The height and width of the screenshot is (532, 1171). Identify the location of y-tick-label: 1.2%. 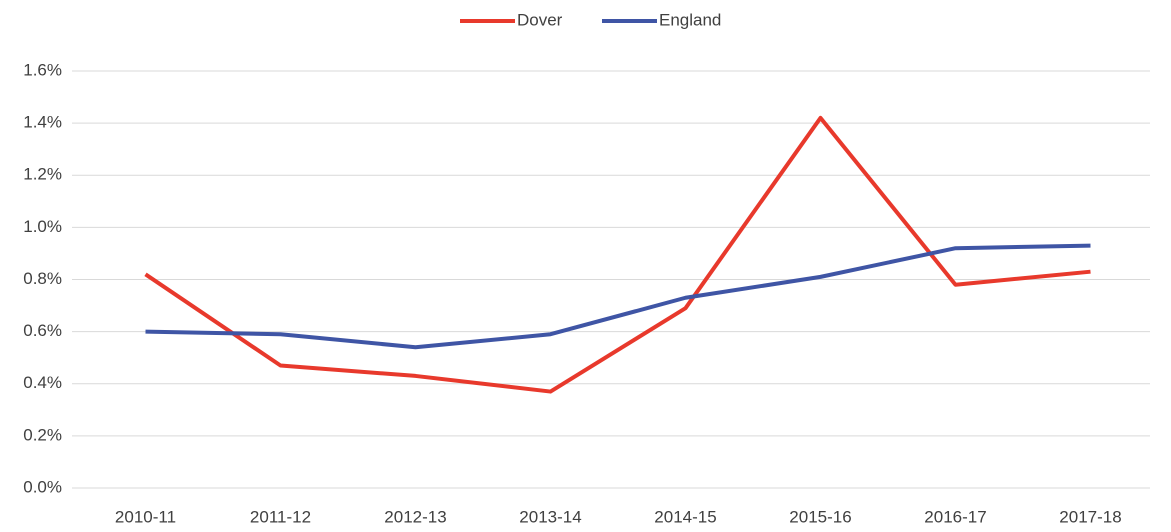
(42, 174).